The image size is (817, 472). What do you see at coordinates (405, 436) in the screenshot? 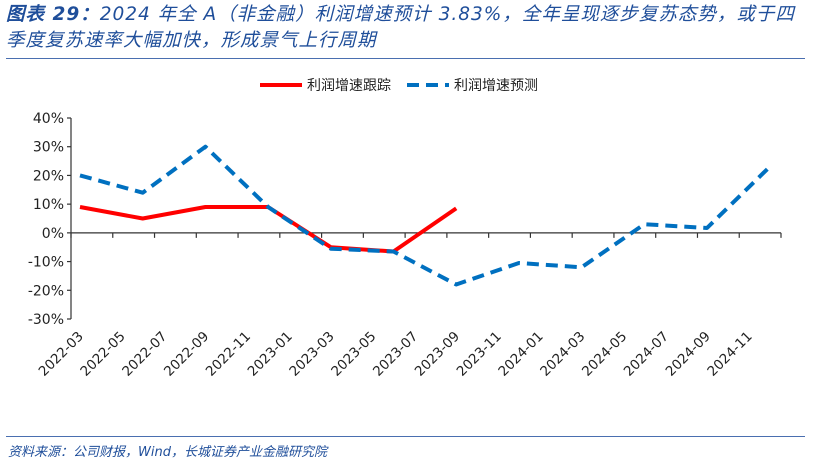
I see `footer-divider` at bounding box center [405, 436].